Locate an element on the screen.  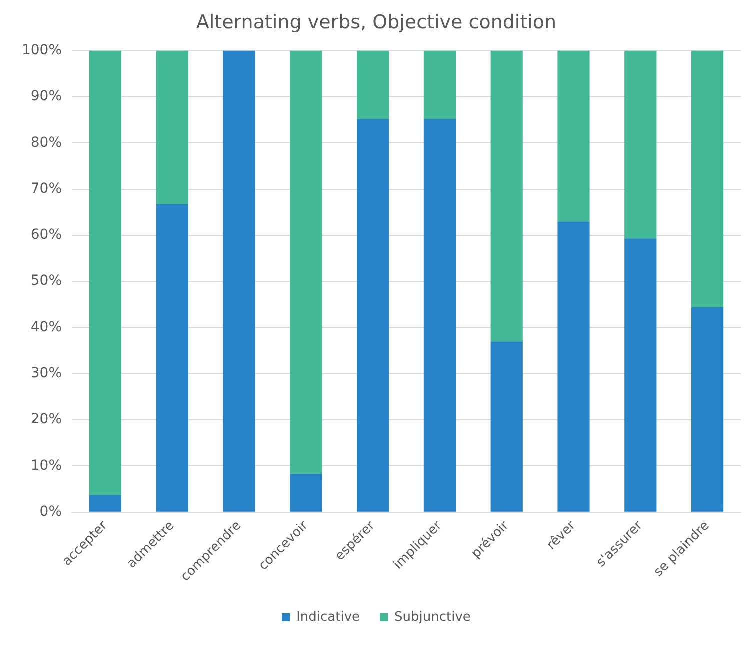
y-tick-label: 30% is located at coordinates (46, 374).